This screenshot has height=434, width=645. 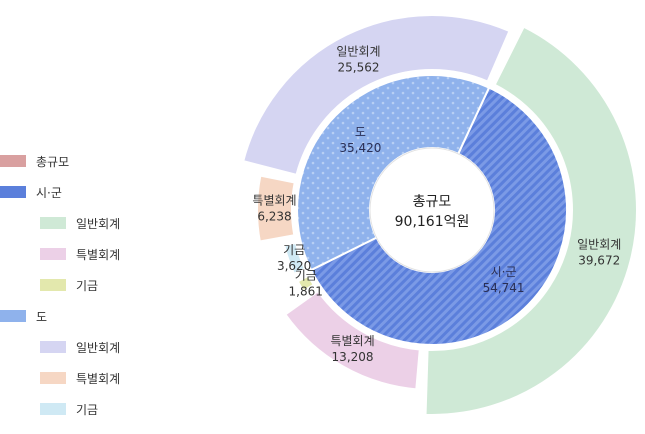 I want to click on data-label: 도, so click(x=360, y=132).